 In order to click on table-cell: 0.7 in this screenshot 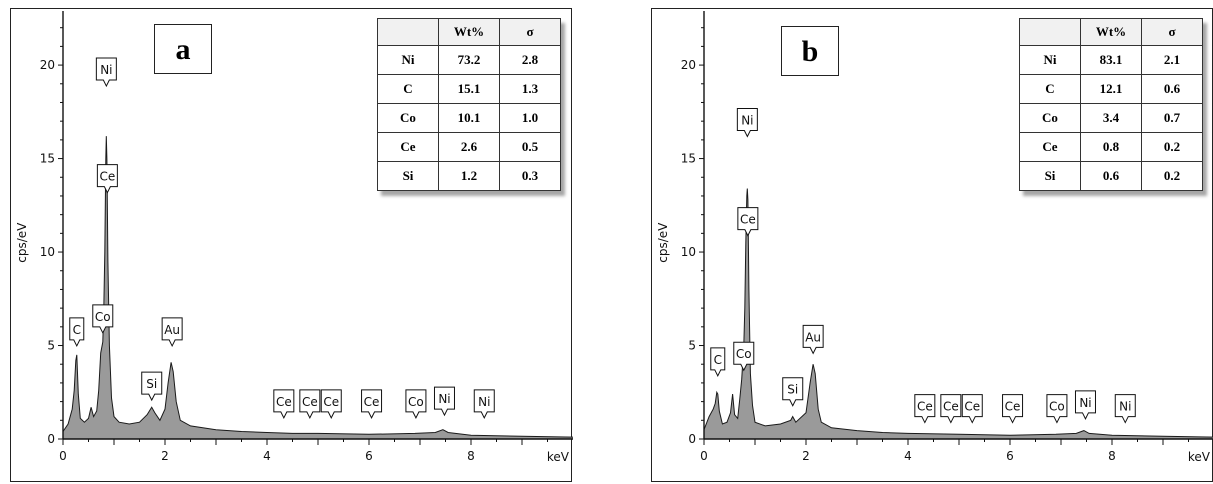, I will do `click(1172, 118)`.